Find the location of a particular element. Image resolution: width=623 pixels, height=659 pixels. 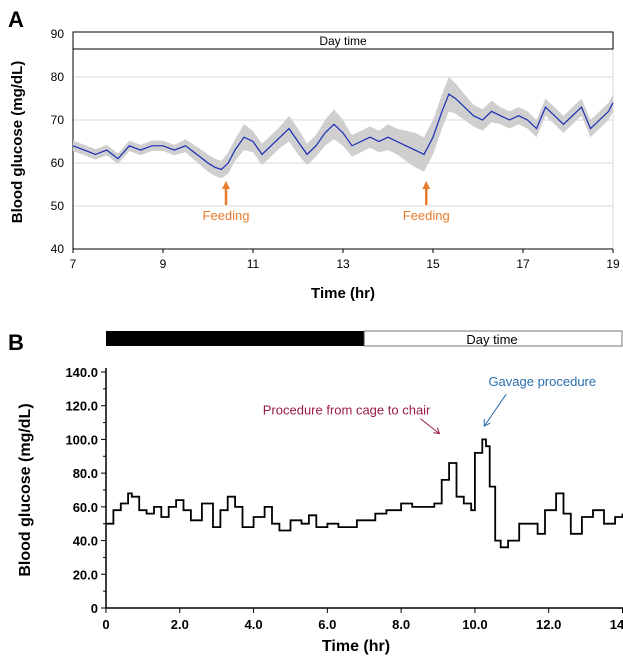

panel-b-gavage-arrow is located at coordinates (495, 410).